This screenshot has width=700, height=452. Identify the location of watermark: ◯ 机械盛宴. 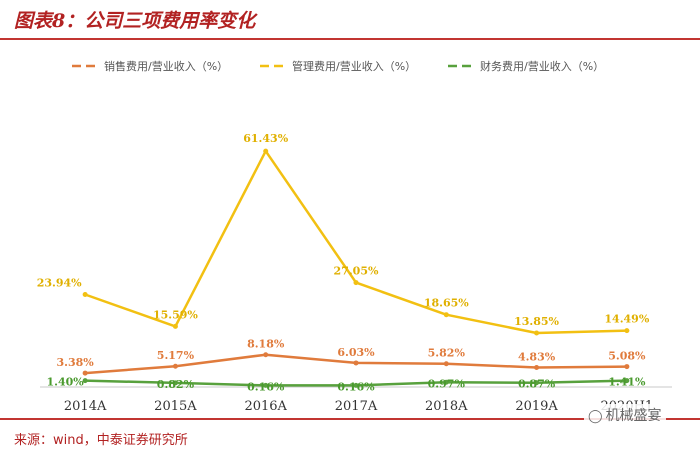
(625, 415).